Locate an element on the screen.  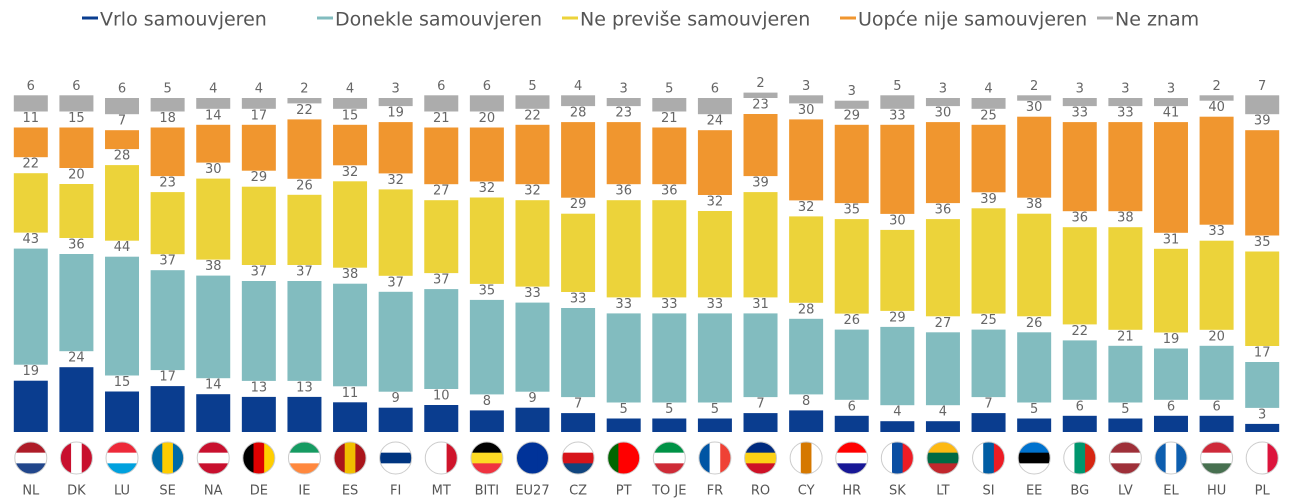
value-label: 20 is located at coordinates (487, 118).